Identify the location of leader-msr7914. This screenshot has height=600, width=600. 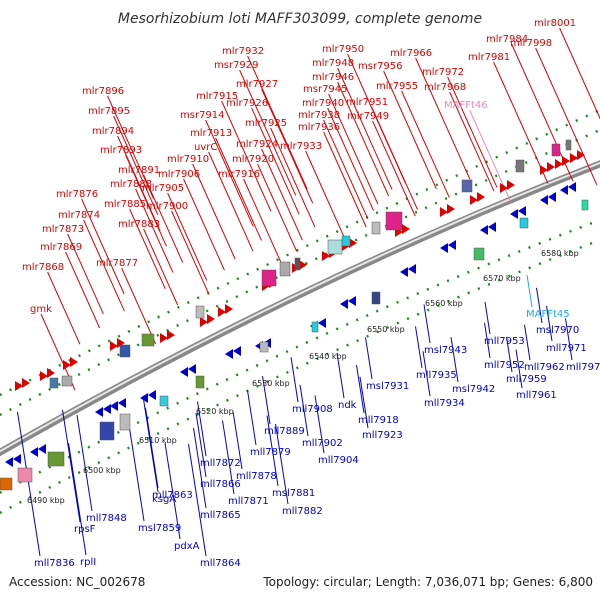
(229, 173).